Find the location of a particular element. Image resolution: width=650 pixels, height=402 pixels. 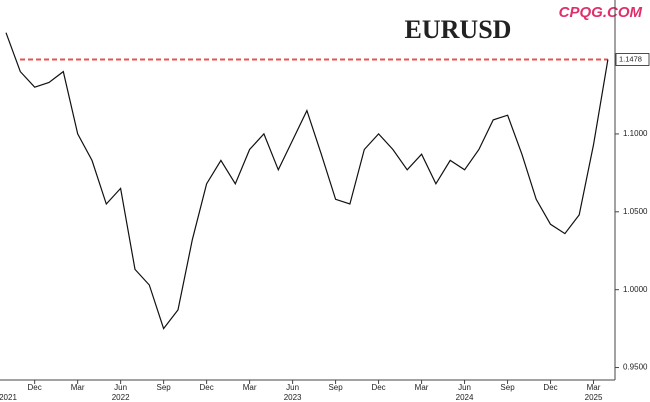

chart-title: EURUSD is located at coordinates (458, 29).